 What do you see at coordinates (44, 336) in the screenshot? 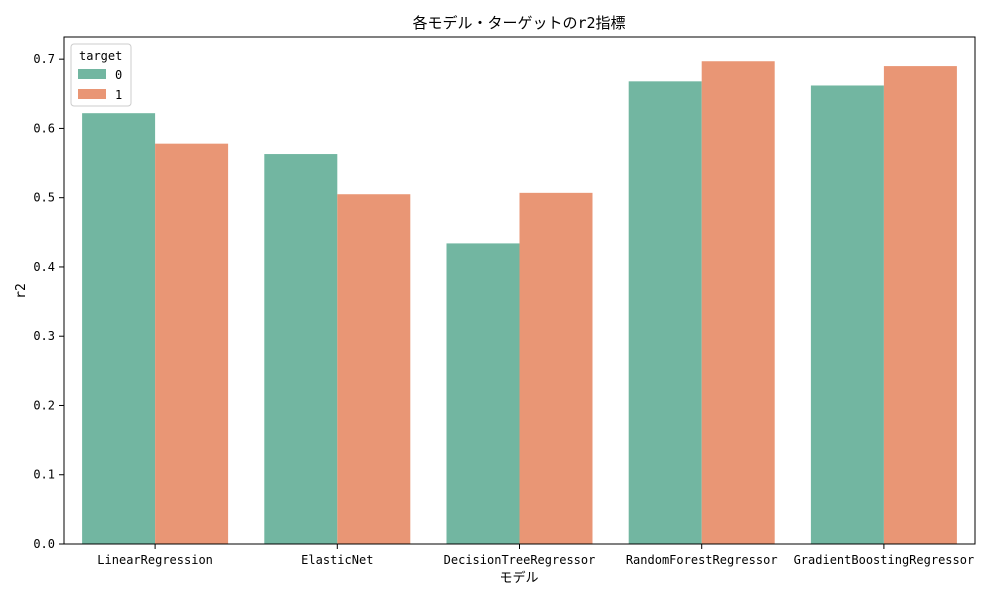
I see `y-tick-label: 0.3` at bounding box center [44, 336].